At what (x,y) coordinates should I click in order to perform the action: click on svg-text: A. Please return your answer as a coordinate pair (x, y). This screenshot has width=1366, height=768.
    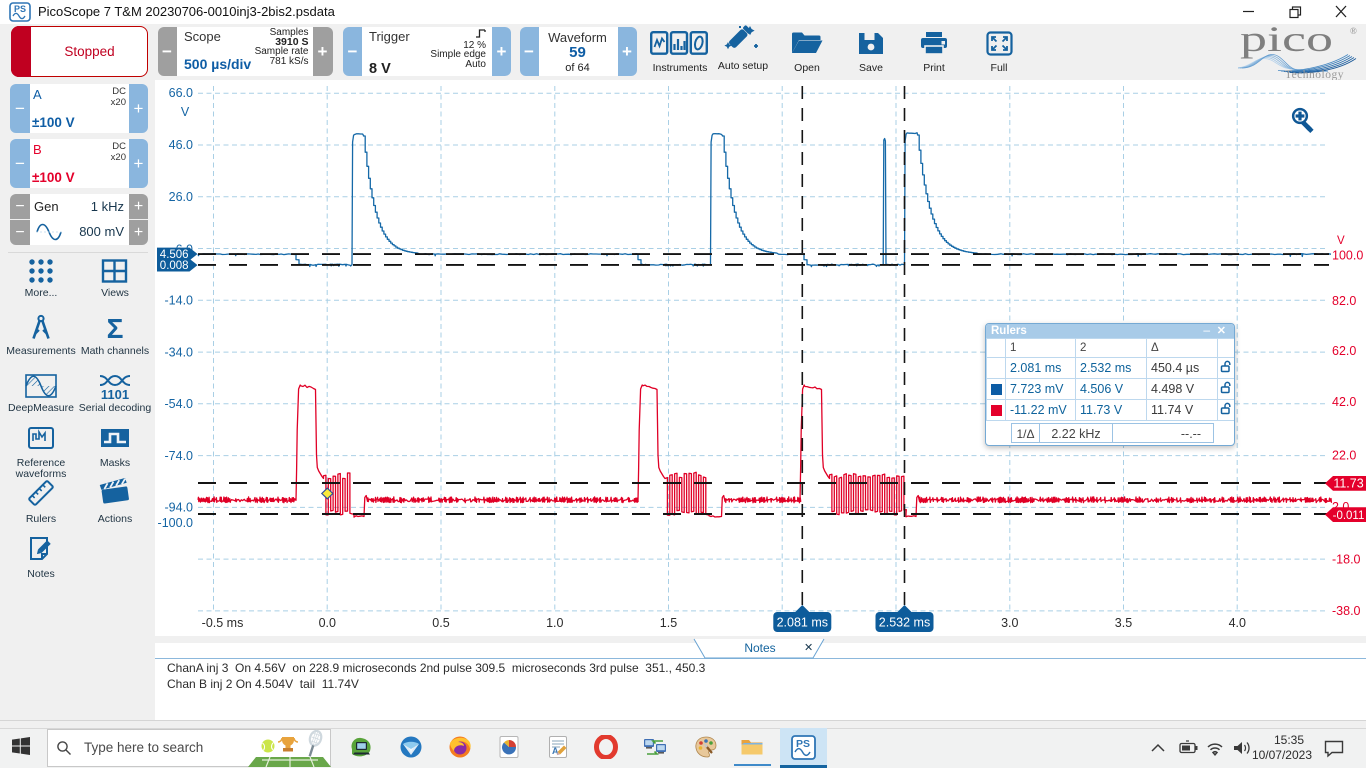
    Looking at the image, I should click on (555, 751).